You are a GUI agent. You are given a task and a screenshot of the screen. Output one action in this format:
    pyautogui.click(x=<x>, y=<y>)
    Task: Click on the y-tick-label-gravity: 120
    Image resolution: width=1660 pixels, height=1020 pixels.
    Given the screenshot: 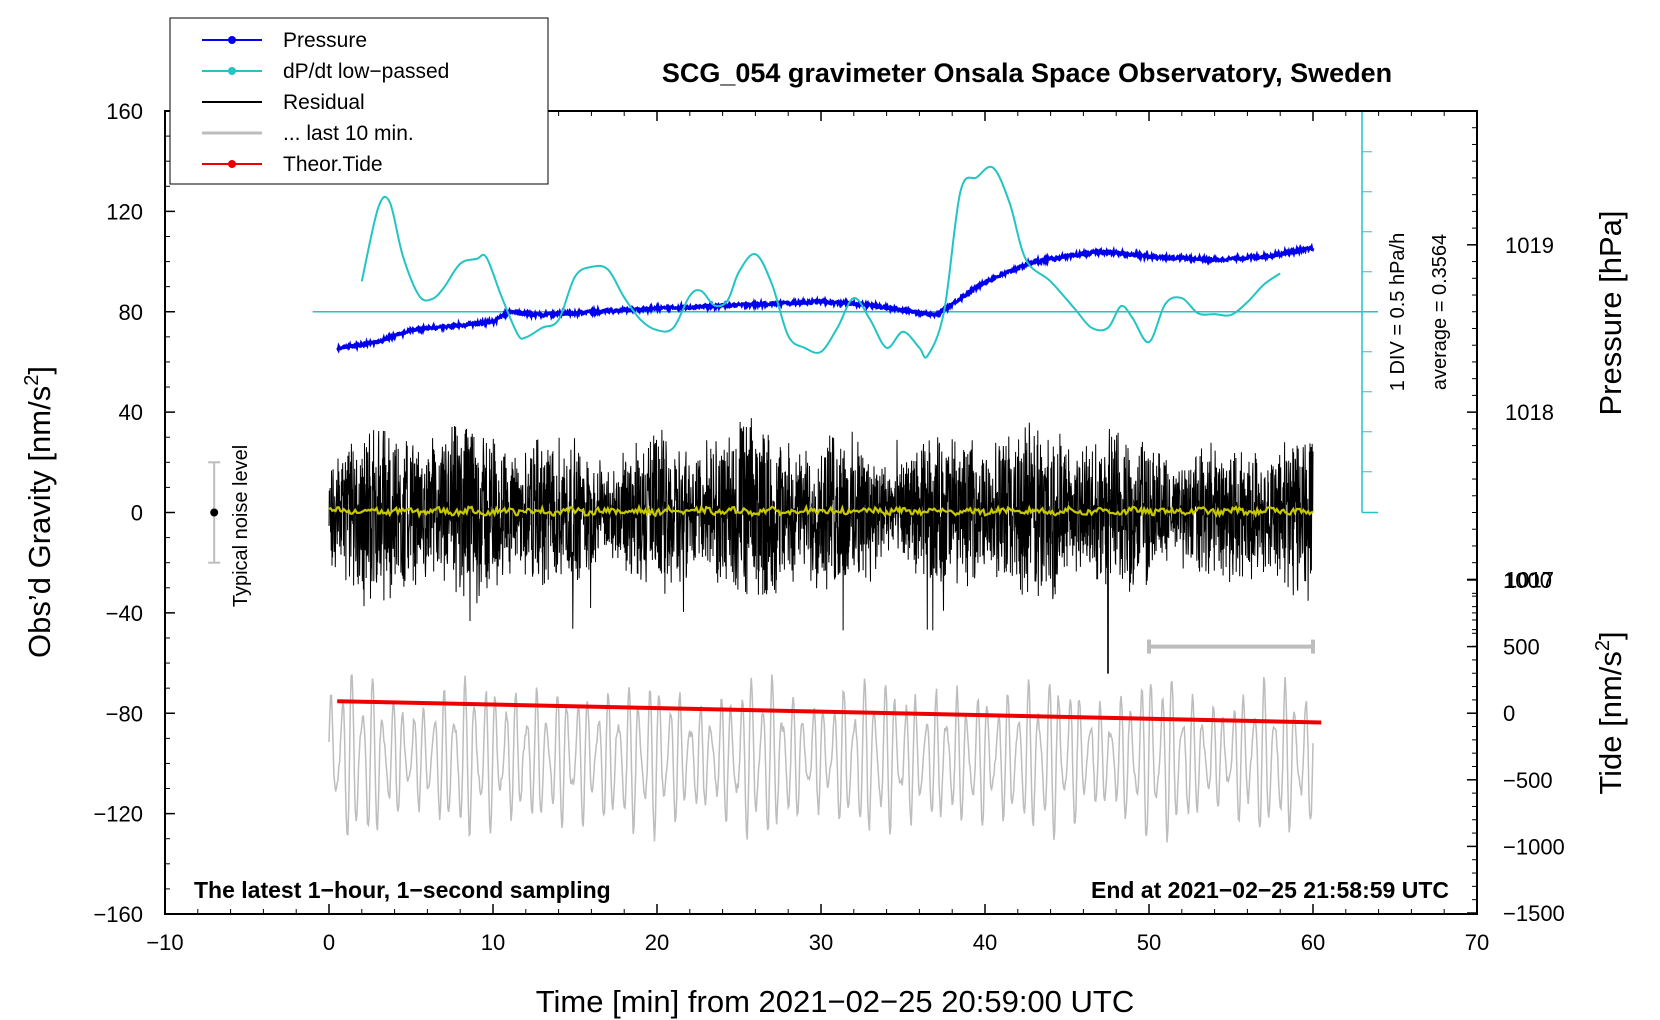 What is the action you would take?
    pyautogui.click(x=124, y=211)
    